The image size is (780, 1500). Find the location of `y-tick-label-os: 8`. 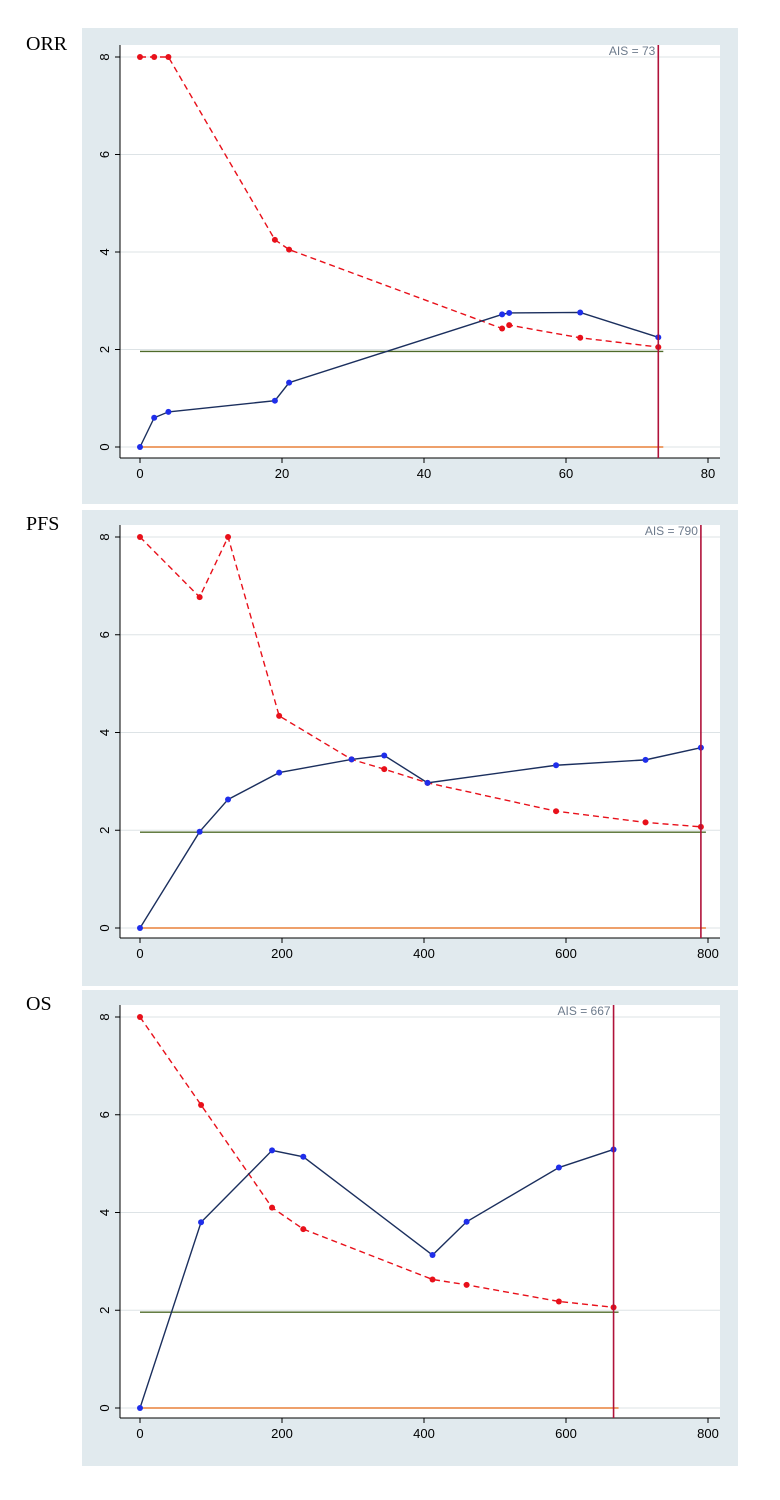

y-tick-label-os: 8 is located at coordinates (104, 1016).